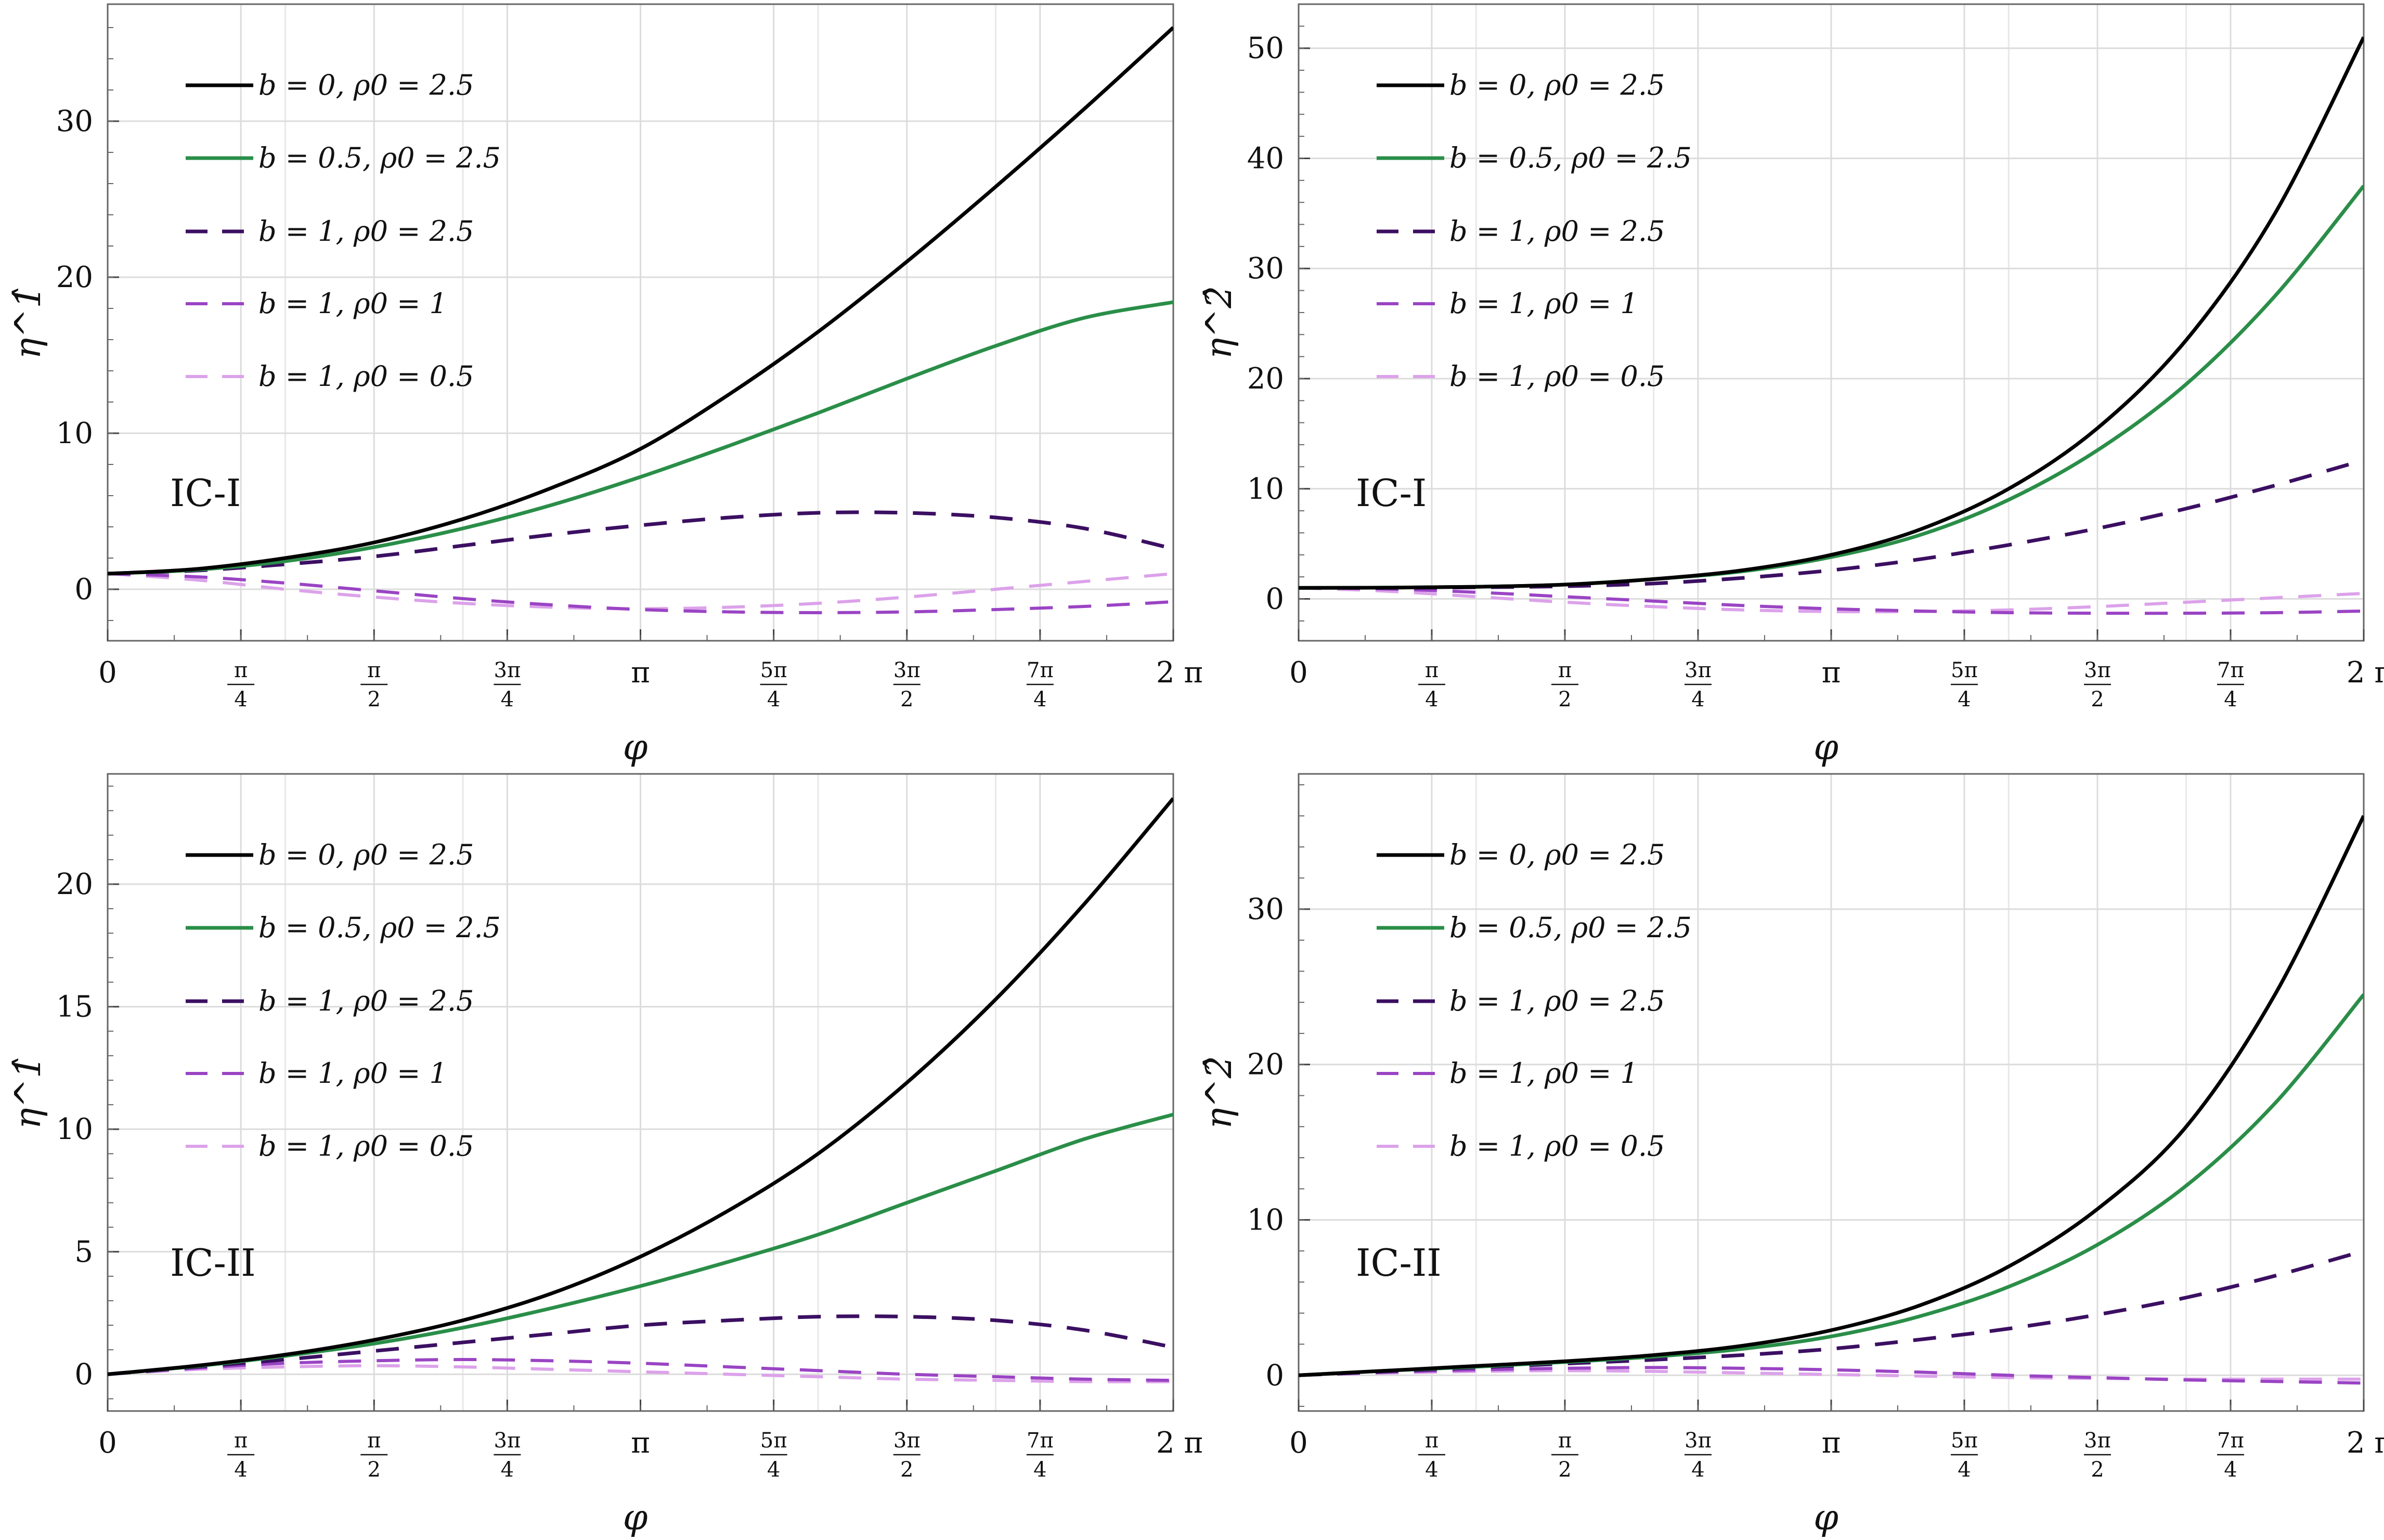 The height and width of the screenshot is (1540, 2384). I want to click on y-tick-label: 5, so click(83, 1252).